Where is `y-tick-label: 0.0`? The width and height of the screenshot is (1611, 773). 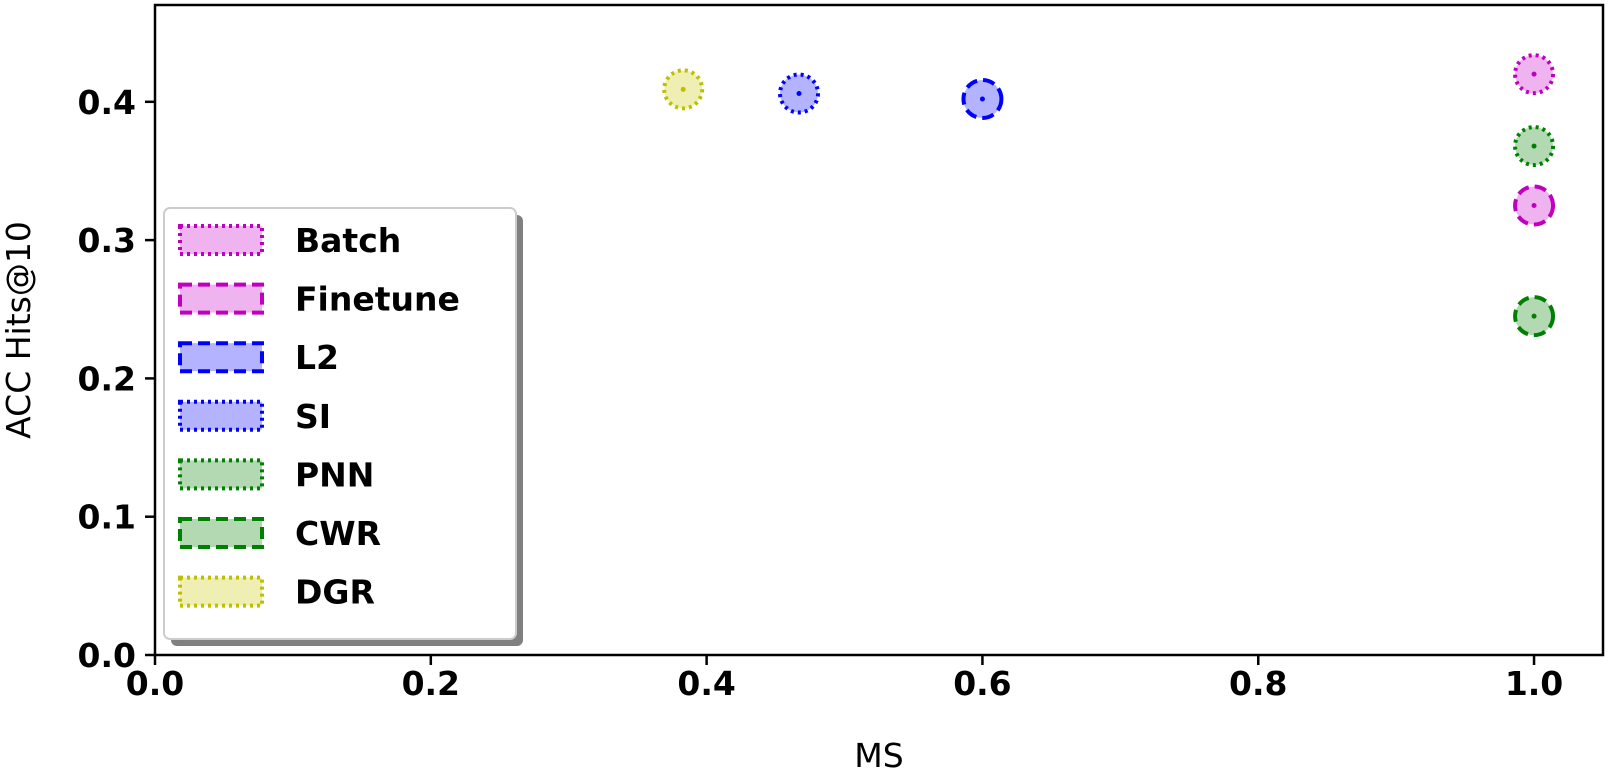 y-tick-label: 0.0 is located at coordinates (107, 655).